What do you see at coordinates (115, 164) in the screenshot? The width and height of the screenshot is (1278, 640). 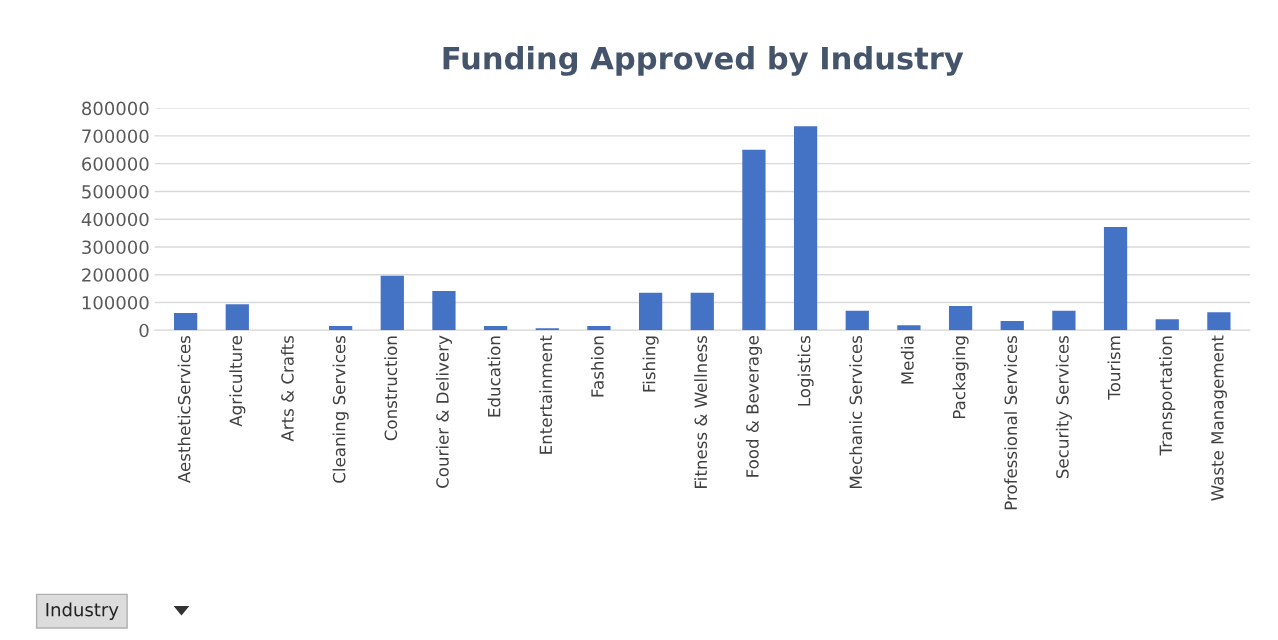 I see `y-tick-label: 600000` at bounding box center [115, 164].